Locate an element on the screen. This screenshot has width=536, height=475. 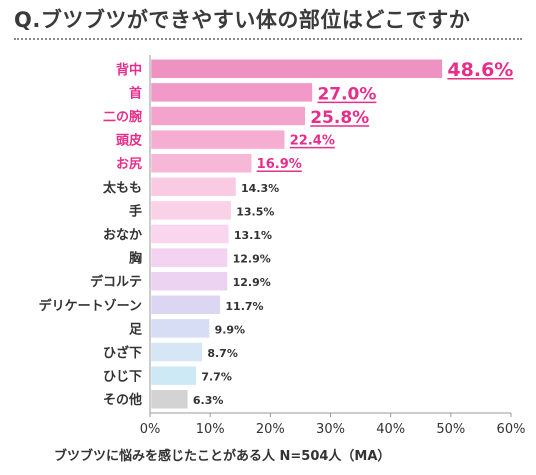
value-label: 48.6% is located at coordinates (480, 70).